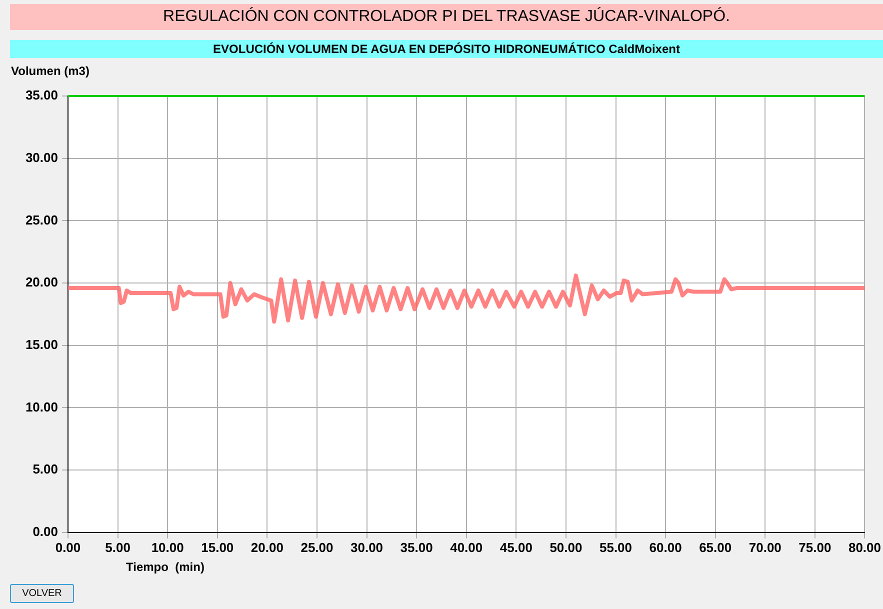 Image resolution: width=883 pixels, height=609 pixels. Describe the element at coordinates (317, 547) in the screenshot. I see `x-tick-label: 25.00` at that location.